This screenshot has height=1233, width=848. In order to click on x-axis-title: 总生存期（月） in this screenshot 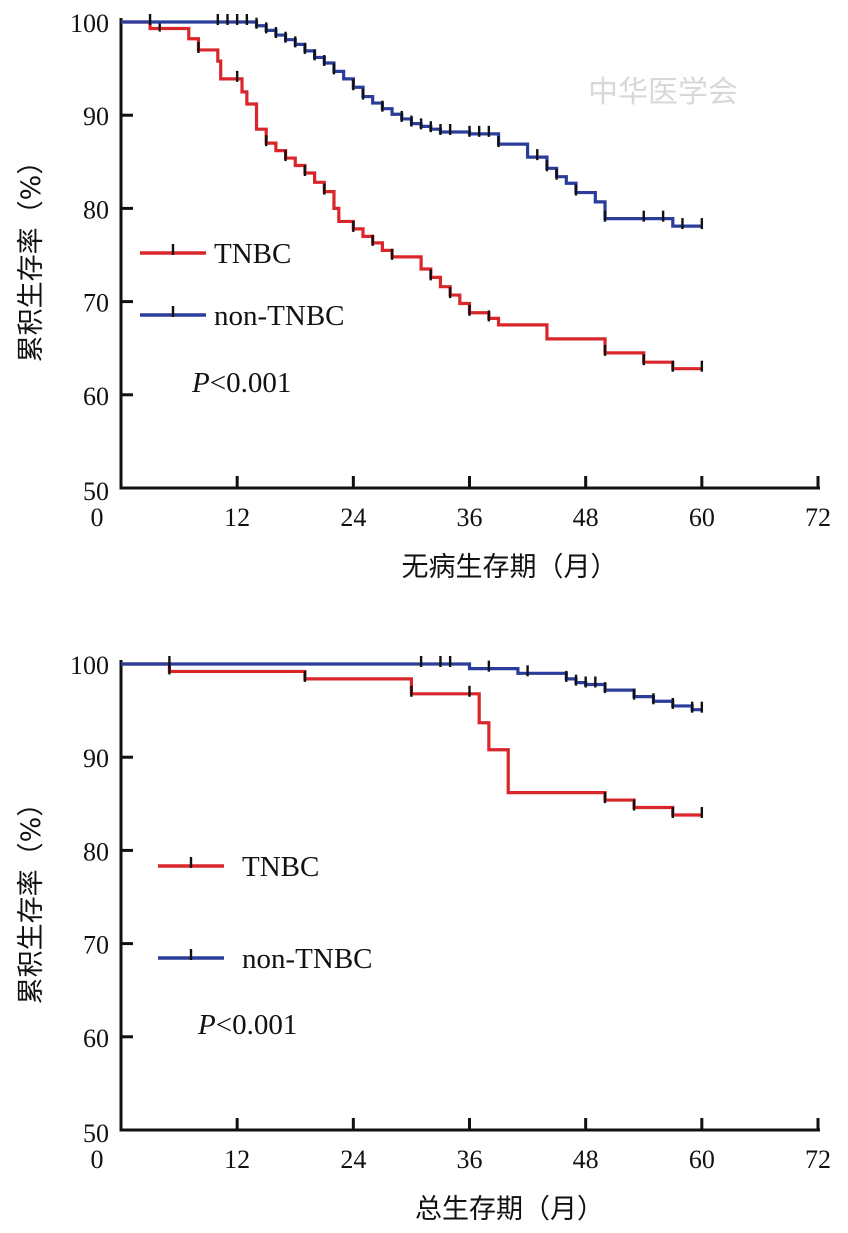, I will do `click(509, 1209)`.